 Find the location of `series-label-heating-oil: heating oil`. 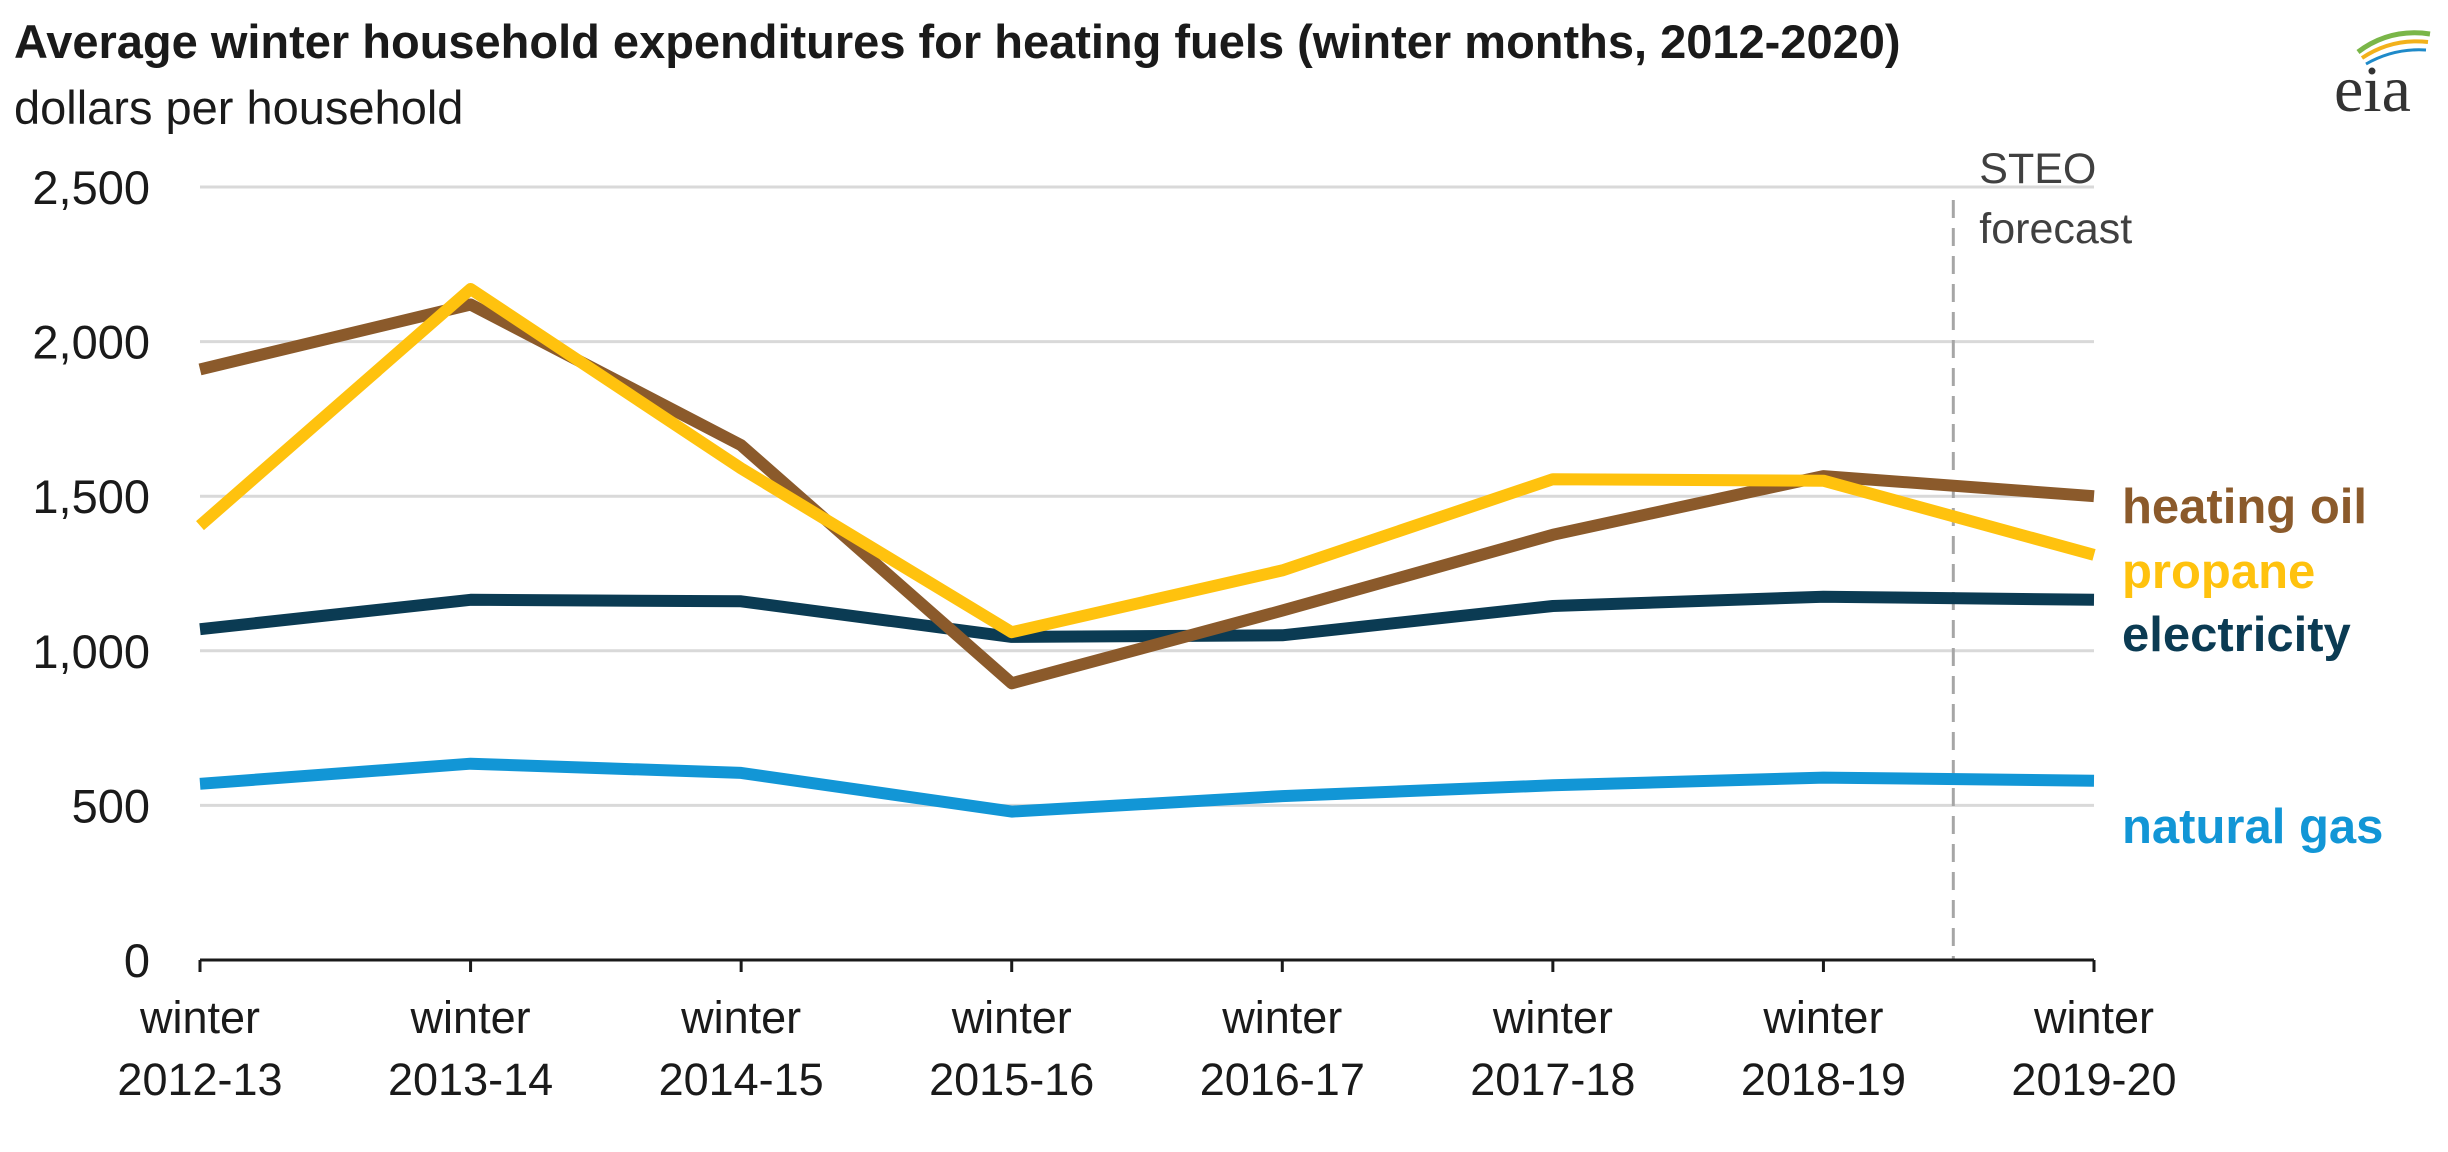

series-label-heating-oil: heating oil is located at coordinates (2244, 507).